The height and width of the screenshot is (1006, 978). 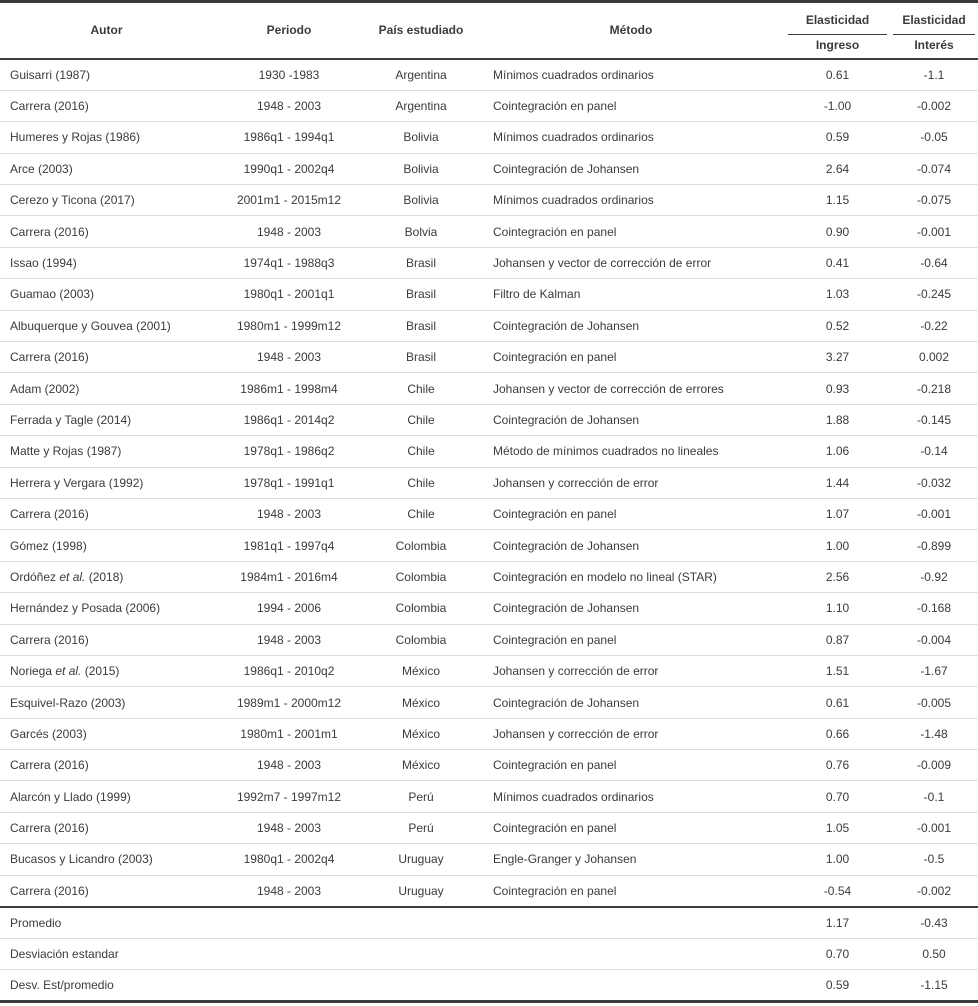 I want to click on periodo-cell: 1980m1 - 2001m1, so click(x=289, y=734).